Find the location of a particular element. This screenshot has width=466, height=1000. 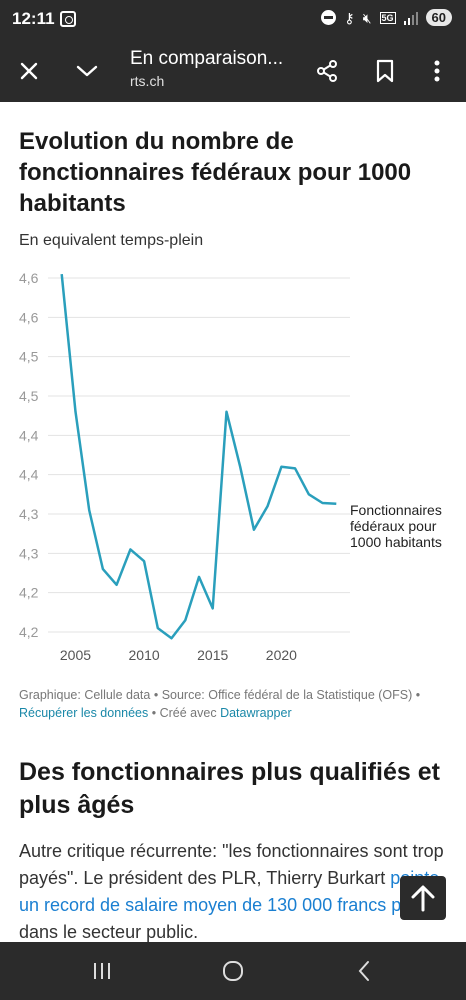

back-button is located at coordinates (364, 971).